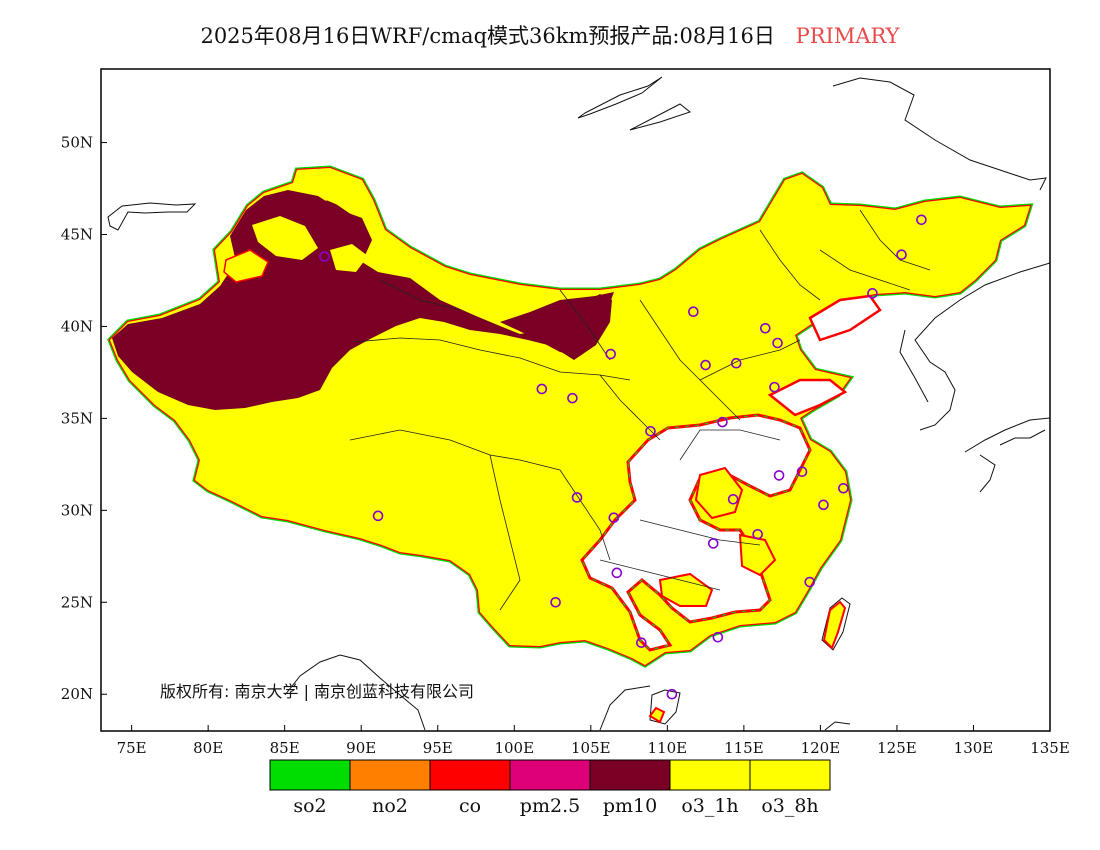 This screenshot has height=850, width=1100. What do you see at coordinates (77, 143) in the screenshot?
I see `y-tick-label: 50N` at bounding box center [77, 143].